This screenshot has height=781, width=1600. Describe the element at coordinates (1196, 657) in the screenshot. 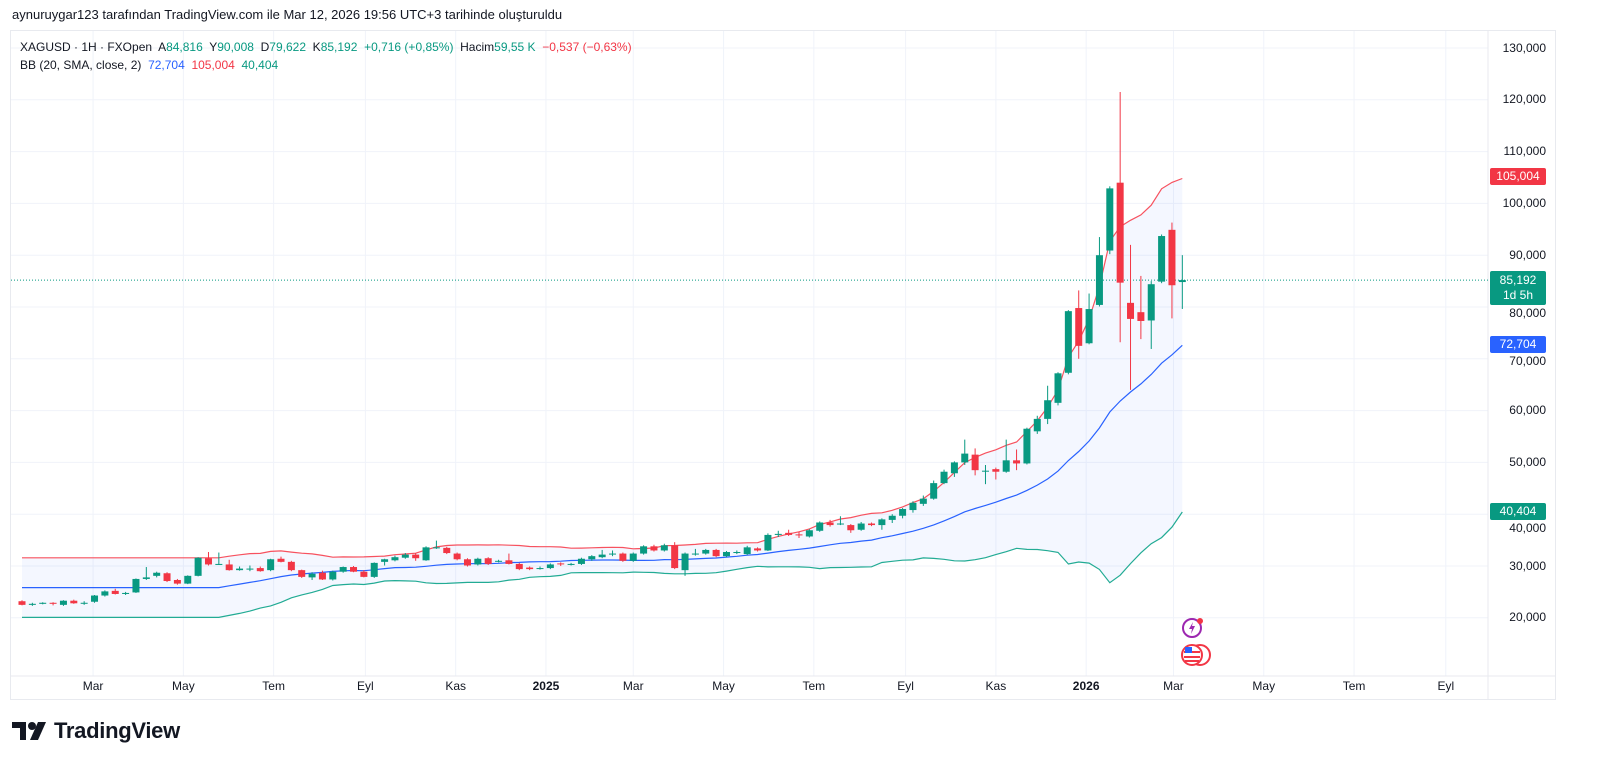

I see `us-flag-event-icon` at that location.